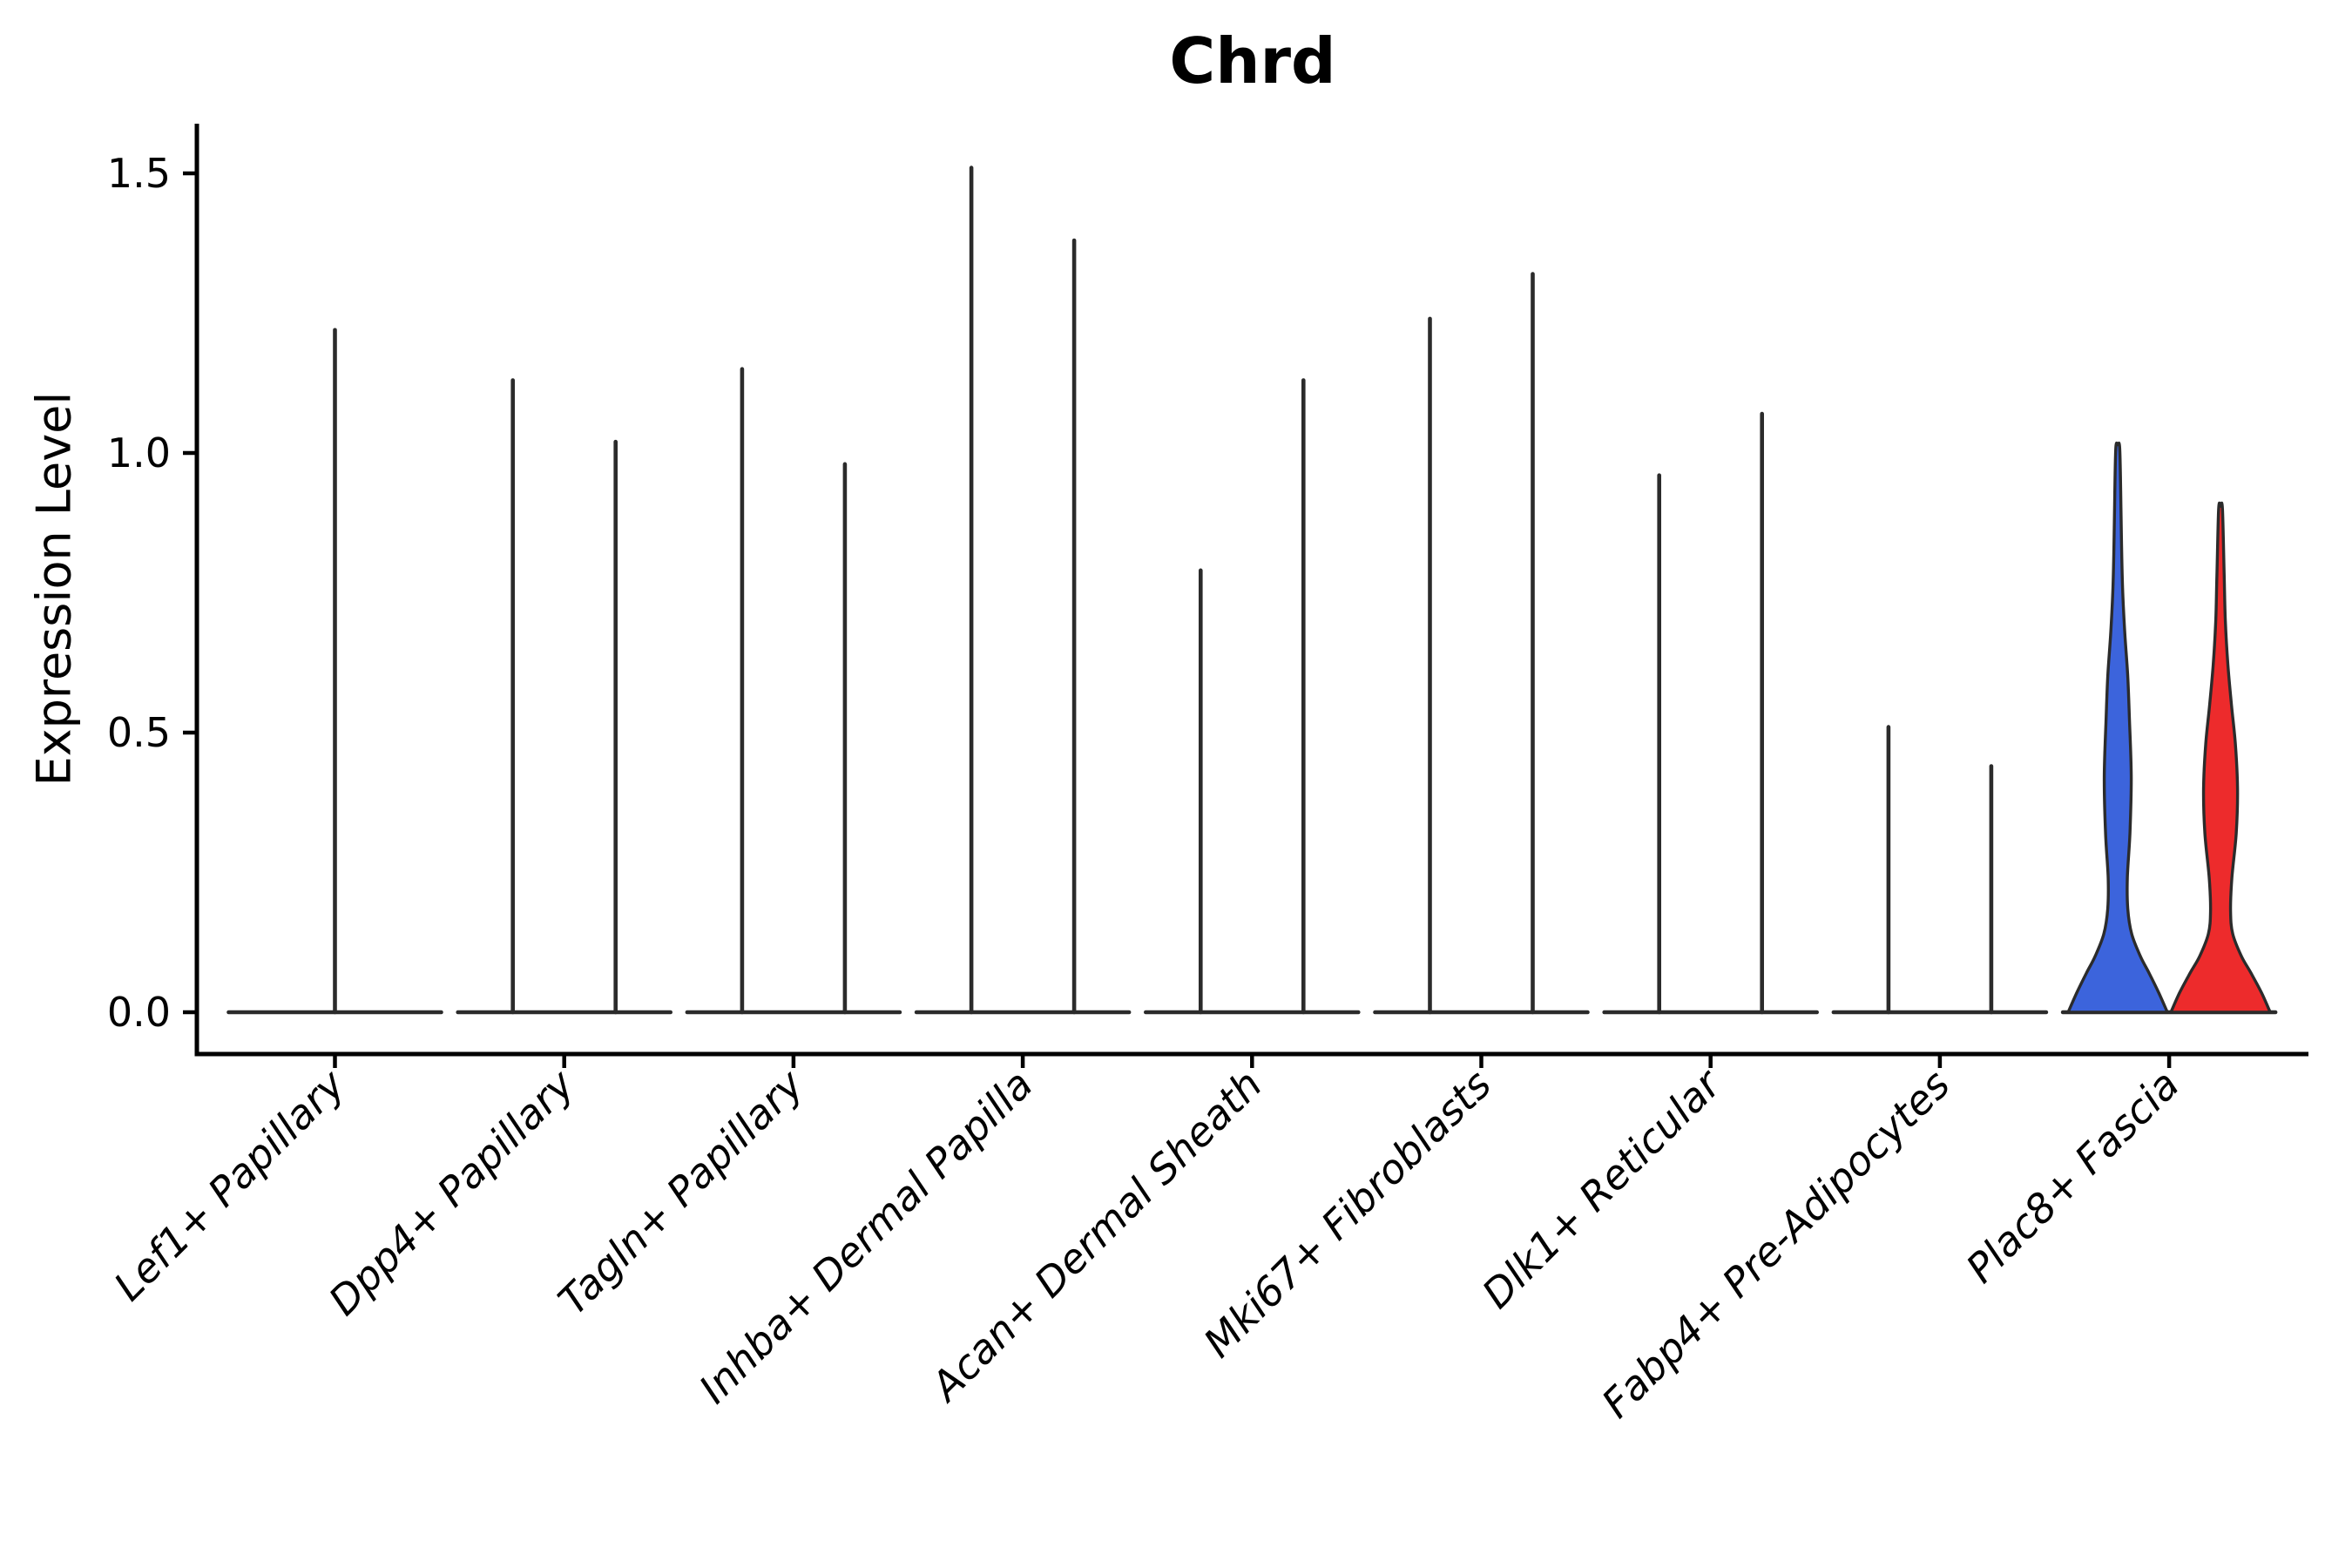 Image resolution: width=2352 pixels, height=1568 pixels. I want to click on chart-title: Chrd, so click(1252, 61).